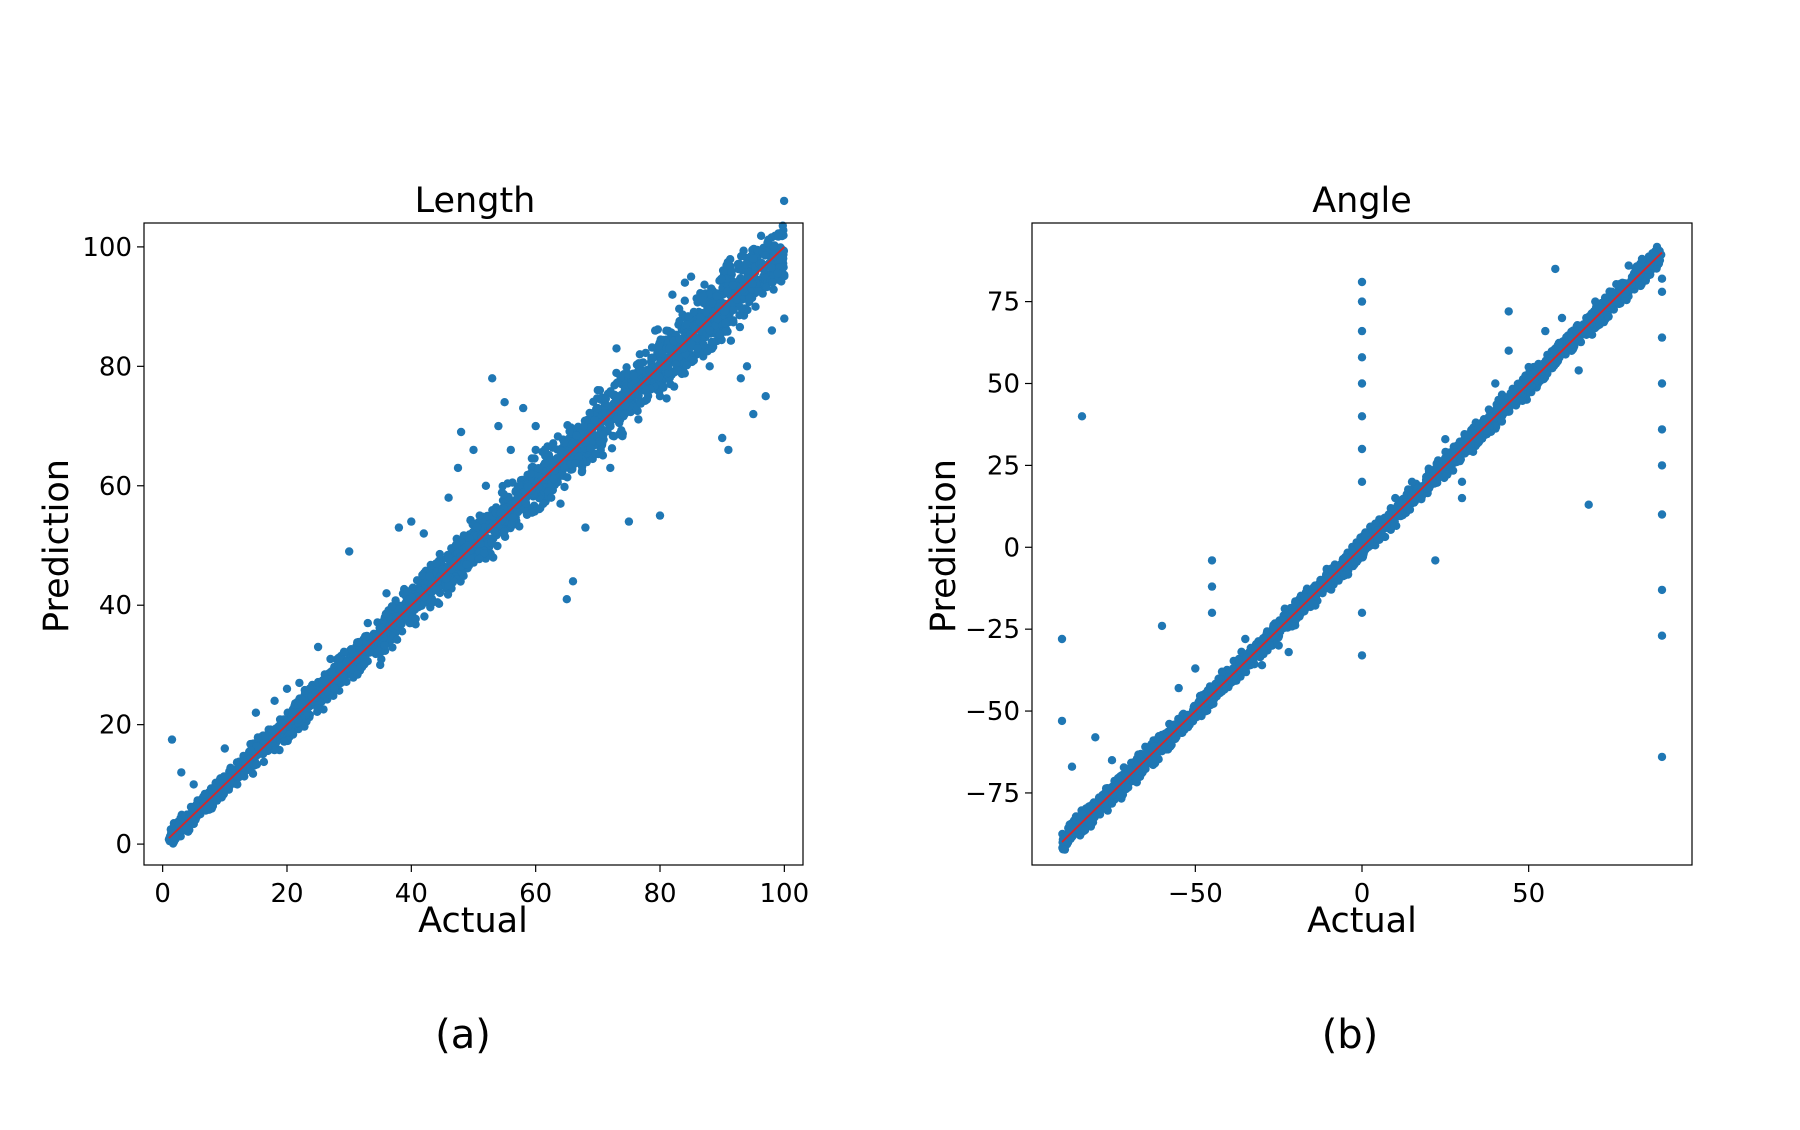 This screenshot has height=1130, width=1800. What do you see at coordinates (115, 367) in the screenshot?
I see `y-tick-label: 80` at bounding box center [115, 367].